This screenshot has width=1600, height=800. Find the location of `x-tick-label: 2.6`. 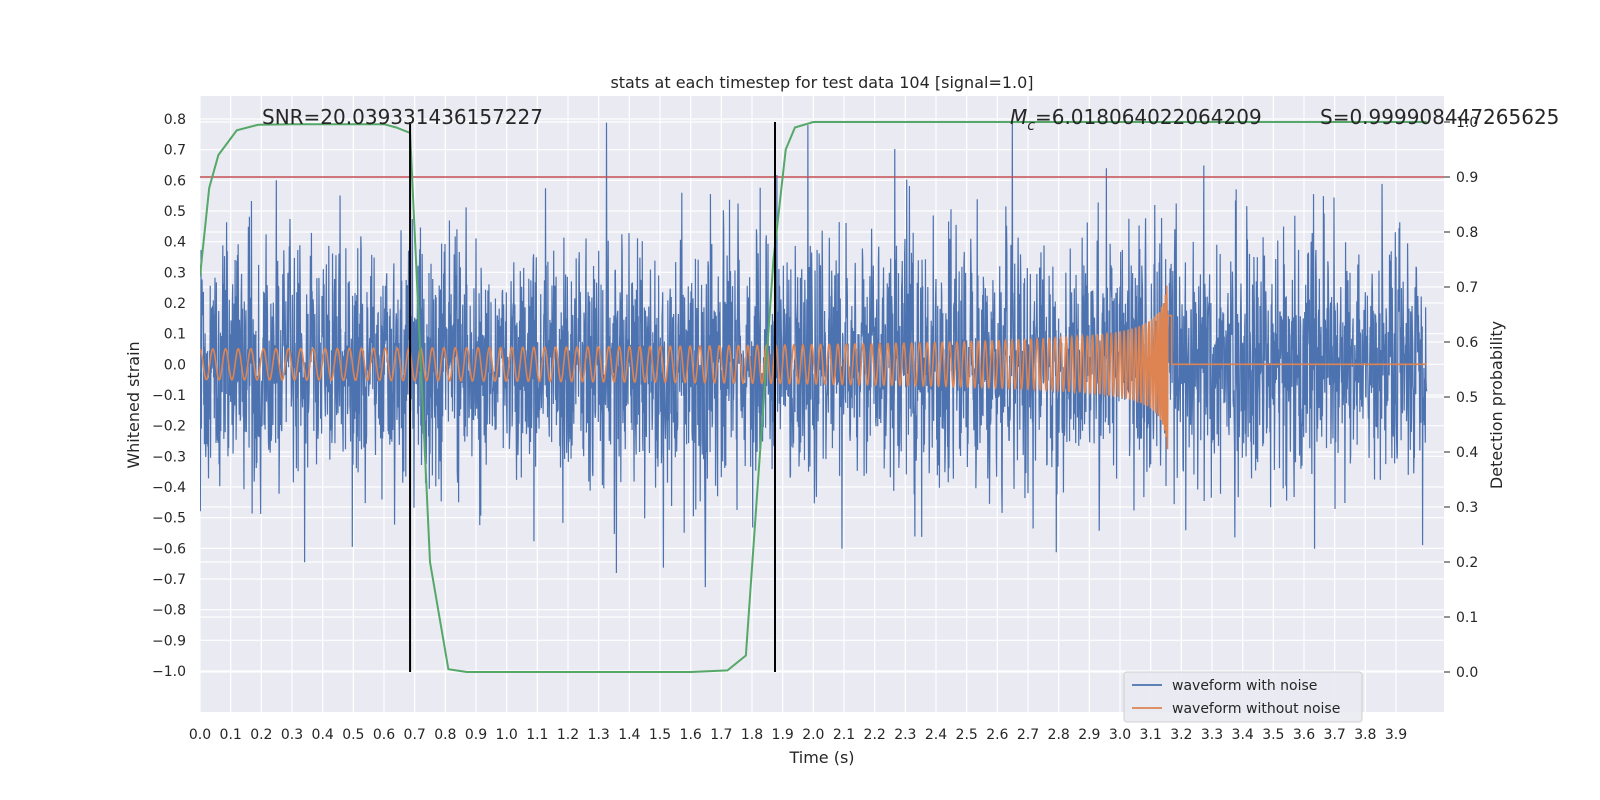

x-tick-label: 2.6 is located at coordinates (997, 735).